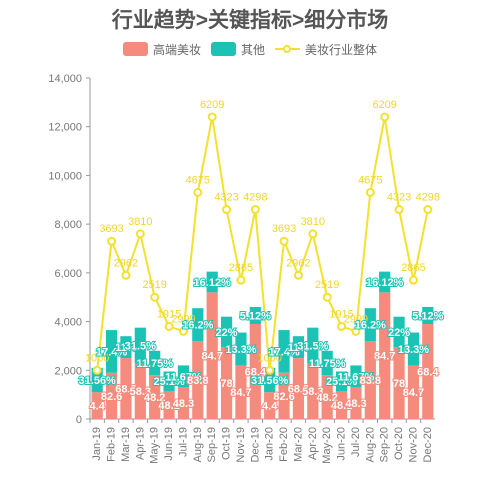 The height and width of the screenshot is (500, 500). I want to click on x-tick-label: Mar-20, so click(298, 444).